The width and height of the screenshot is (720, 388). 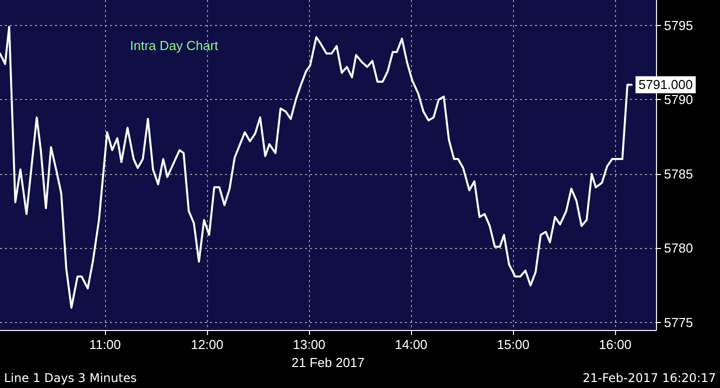 I want to click on x-tick-label: 13:00, so click(x=309, y=344).